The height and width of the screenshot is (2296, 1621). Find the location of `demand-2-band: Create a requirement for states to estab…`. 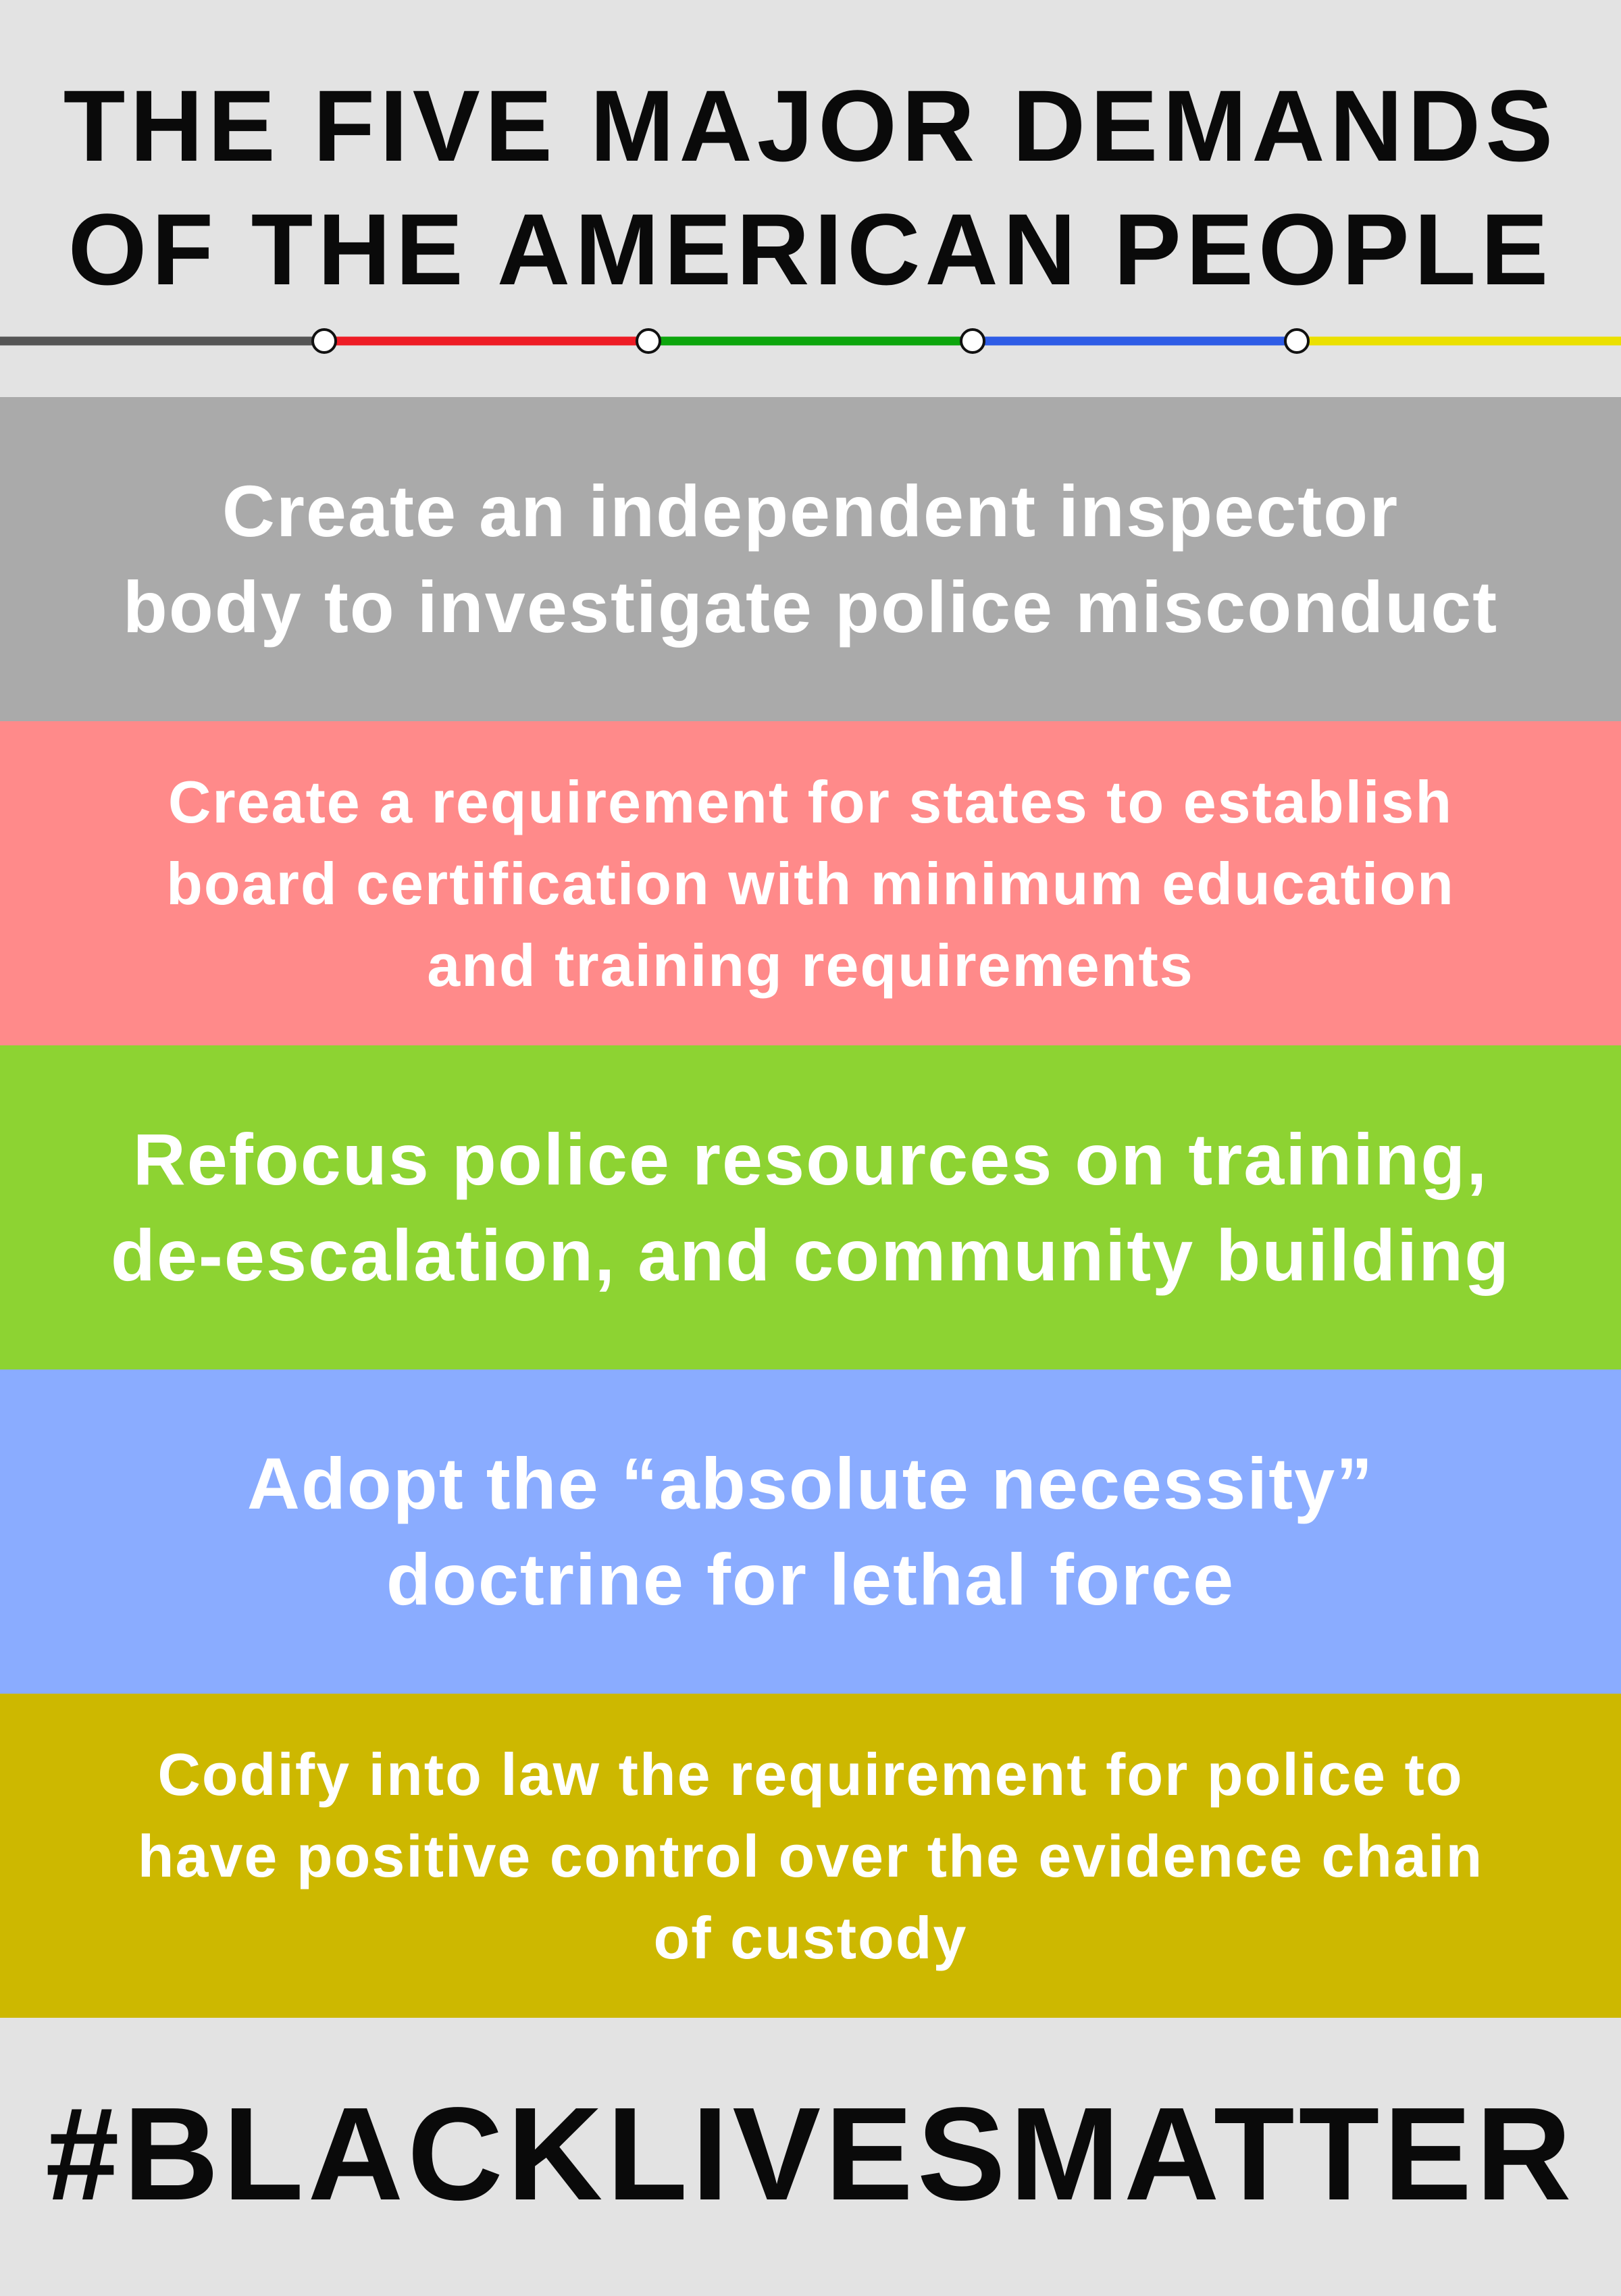

demand-2-band: Create a requirement for states to estab… is located at coordinates (810, 883).